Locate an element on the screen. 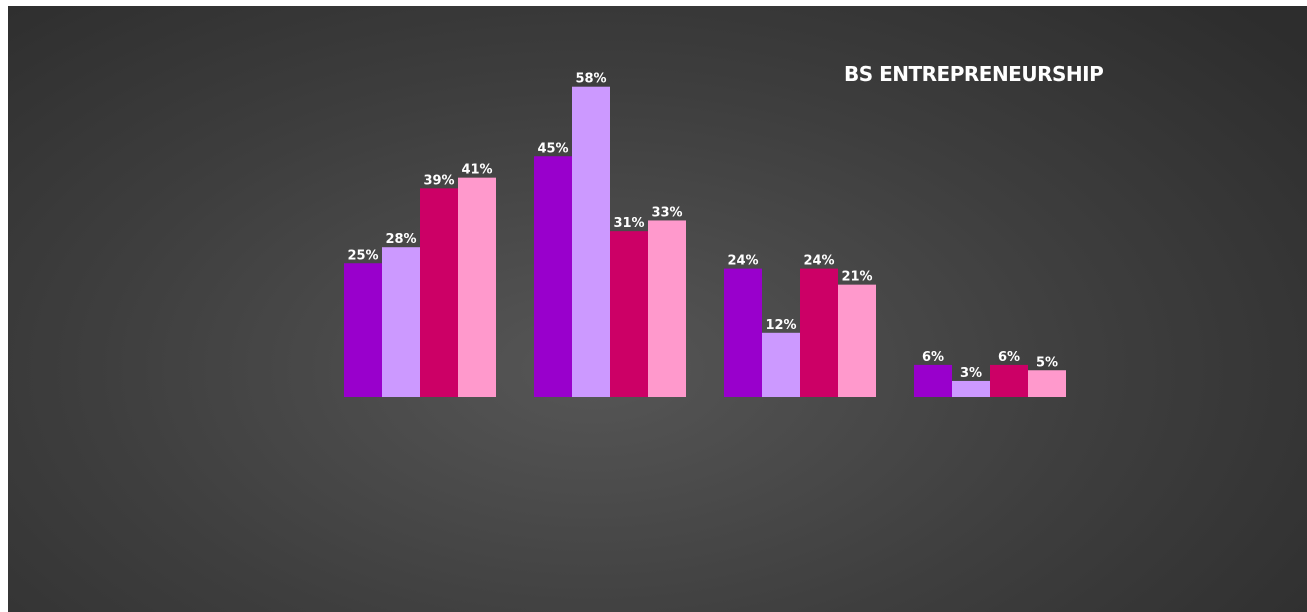 The width and height of the screenshot is (1307, 612). data-label-series4-group1: 41% is located at coordinates (476, 170).